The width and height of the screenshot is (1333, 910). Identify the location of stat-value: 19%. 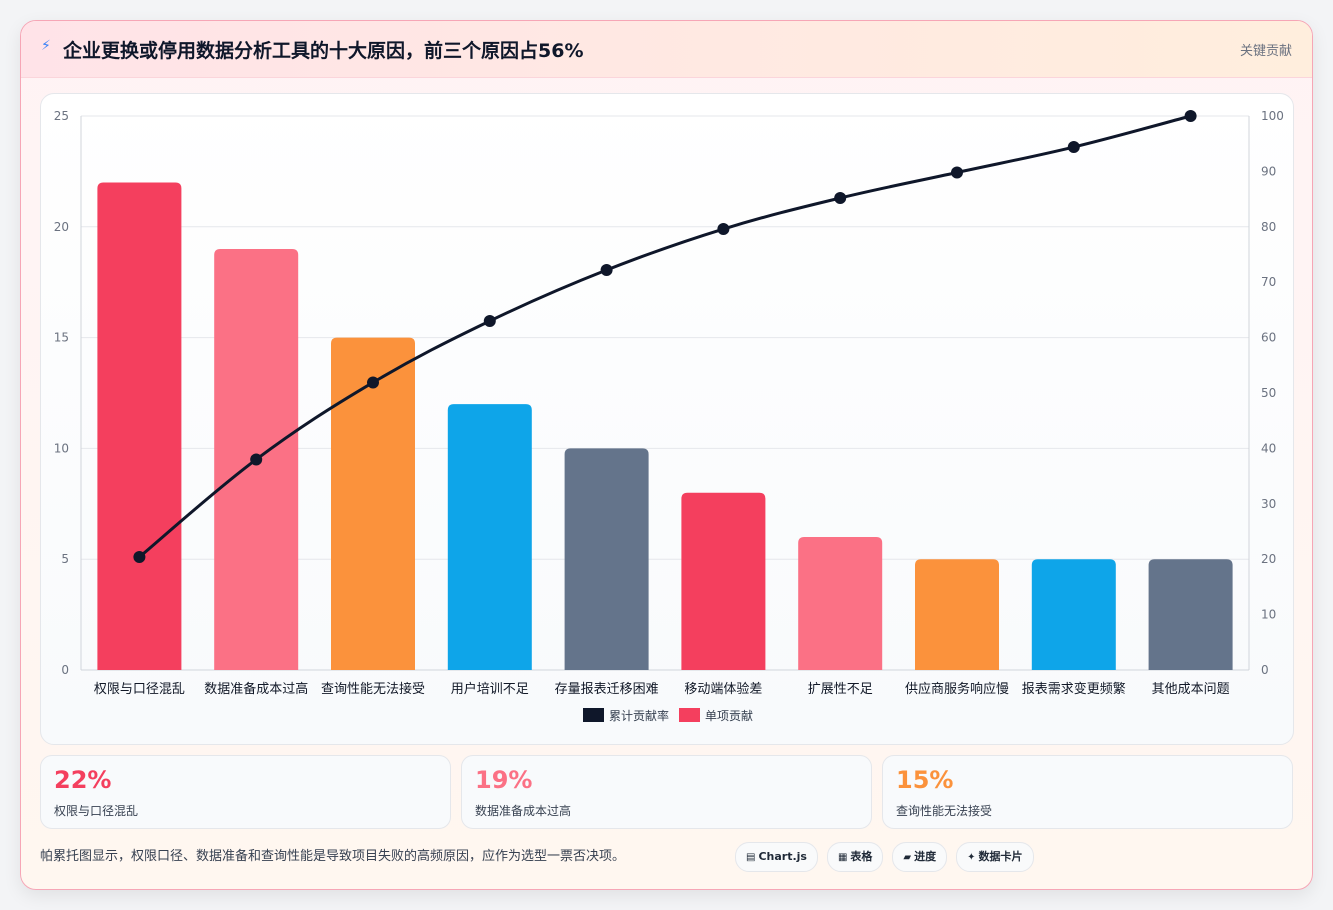
(504, 780).